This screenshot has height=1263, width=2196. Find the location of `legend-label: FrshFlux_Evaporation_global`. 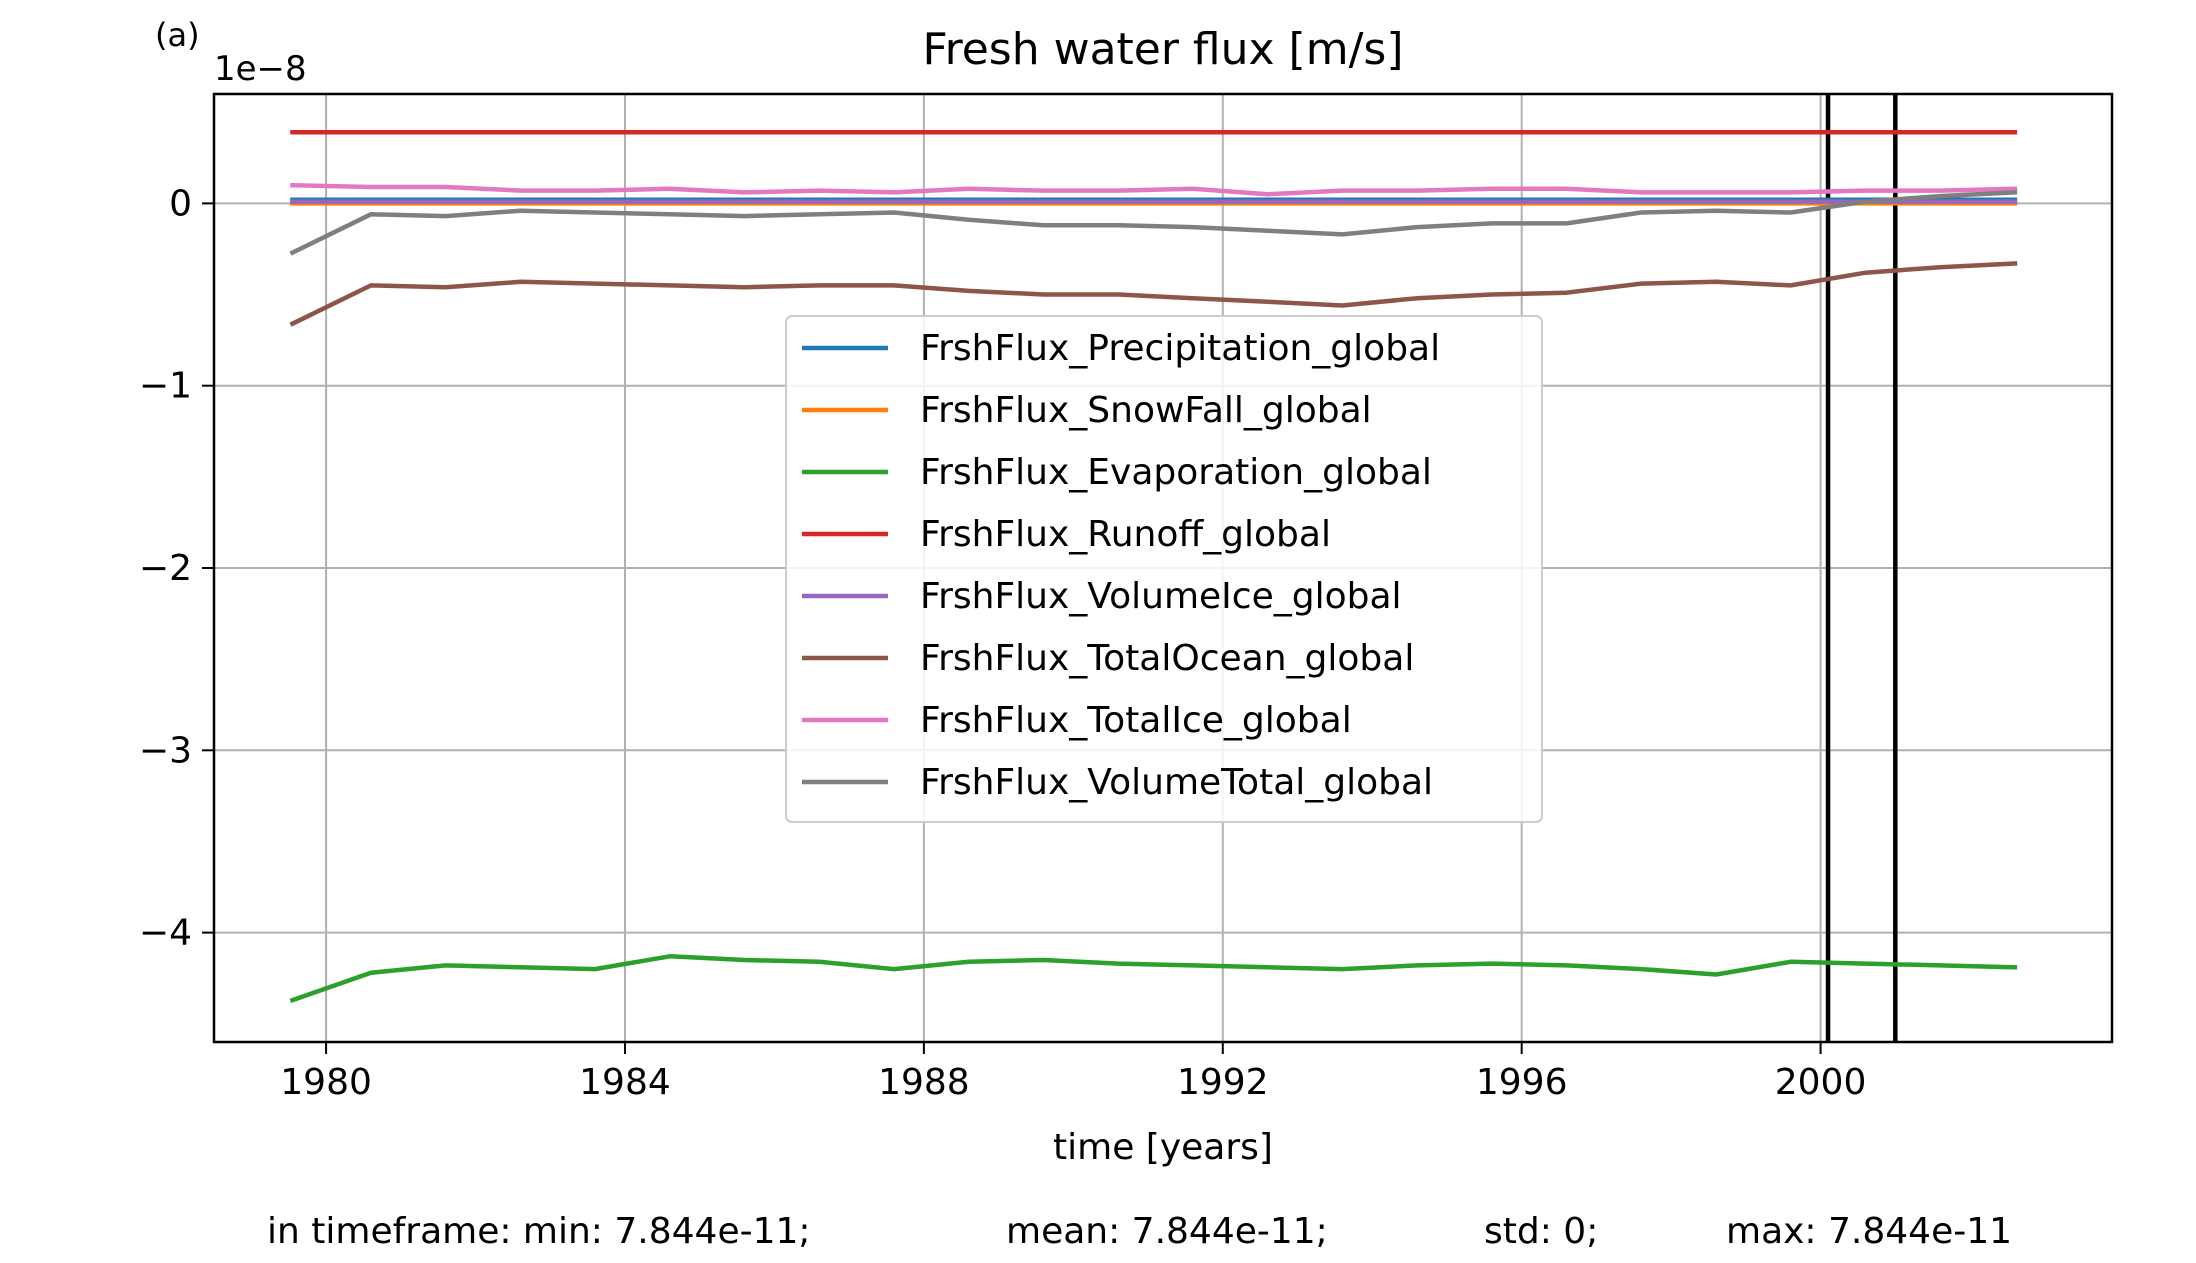

legend-label: FrshFlux_Evaporation_global is located at coordinates (1176, 472).